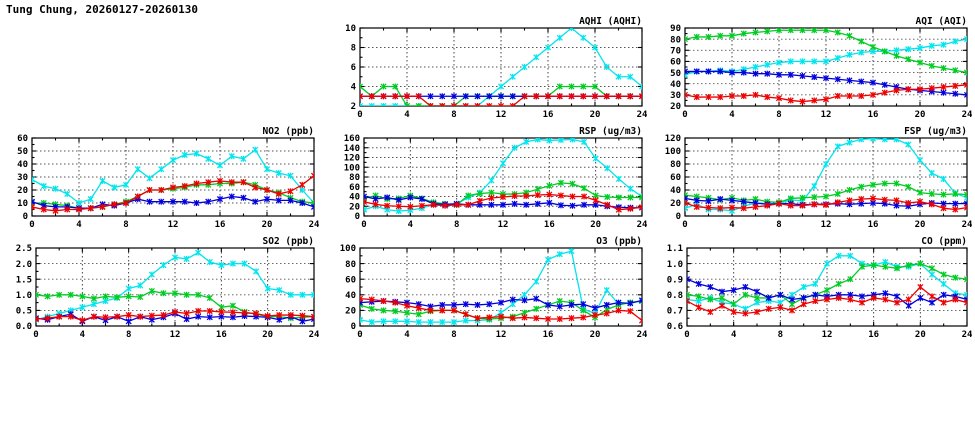 The height and width of the screenshot is (447, 975). What do you see at coordinates (288, 241) in the screenshot?
I see `panel-title-so2: SO2 (ppb)` at bounding box center [288, 241].